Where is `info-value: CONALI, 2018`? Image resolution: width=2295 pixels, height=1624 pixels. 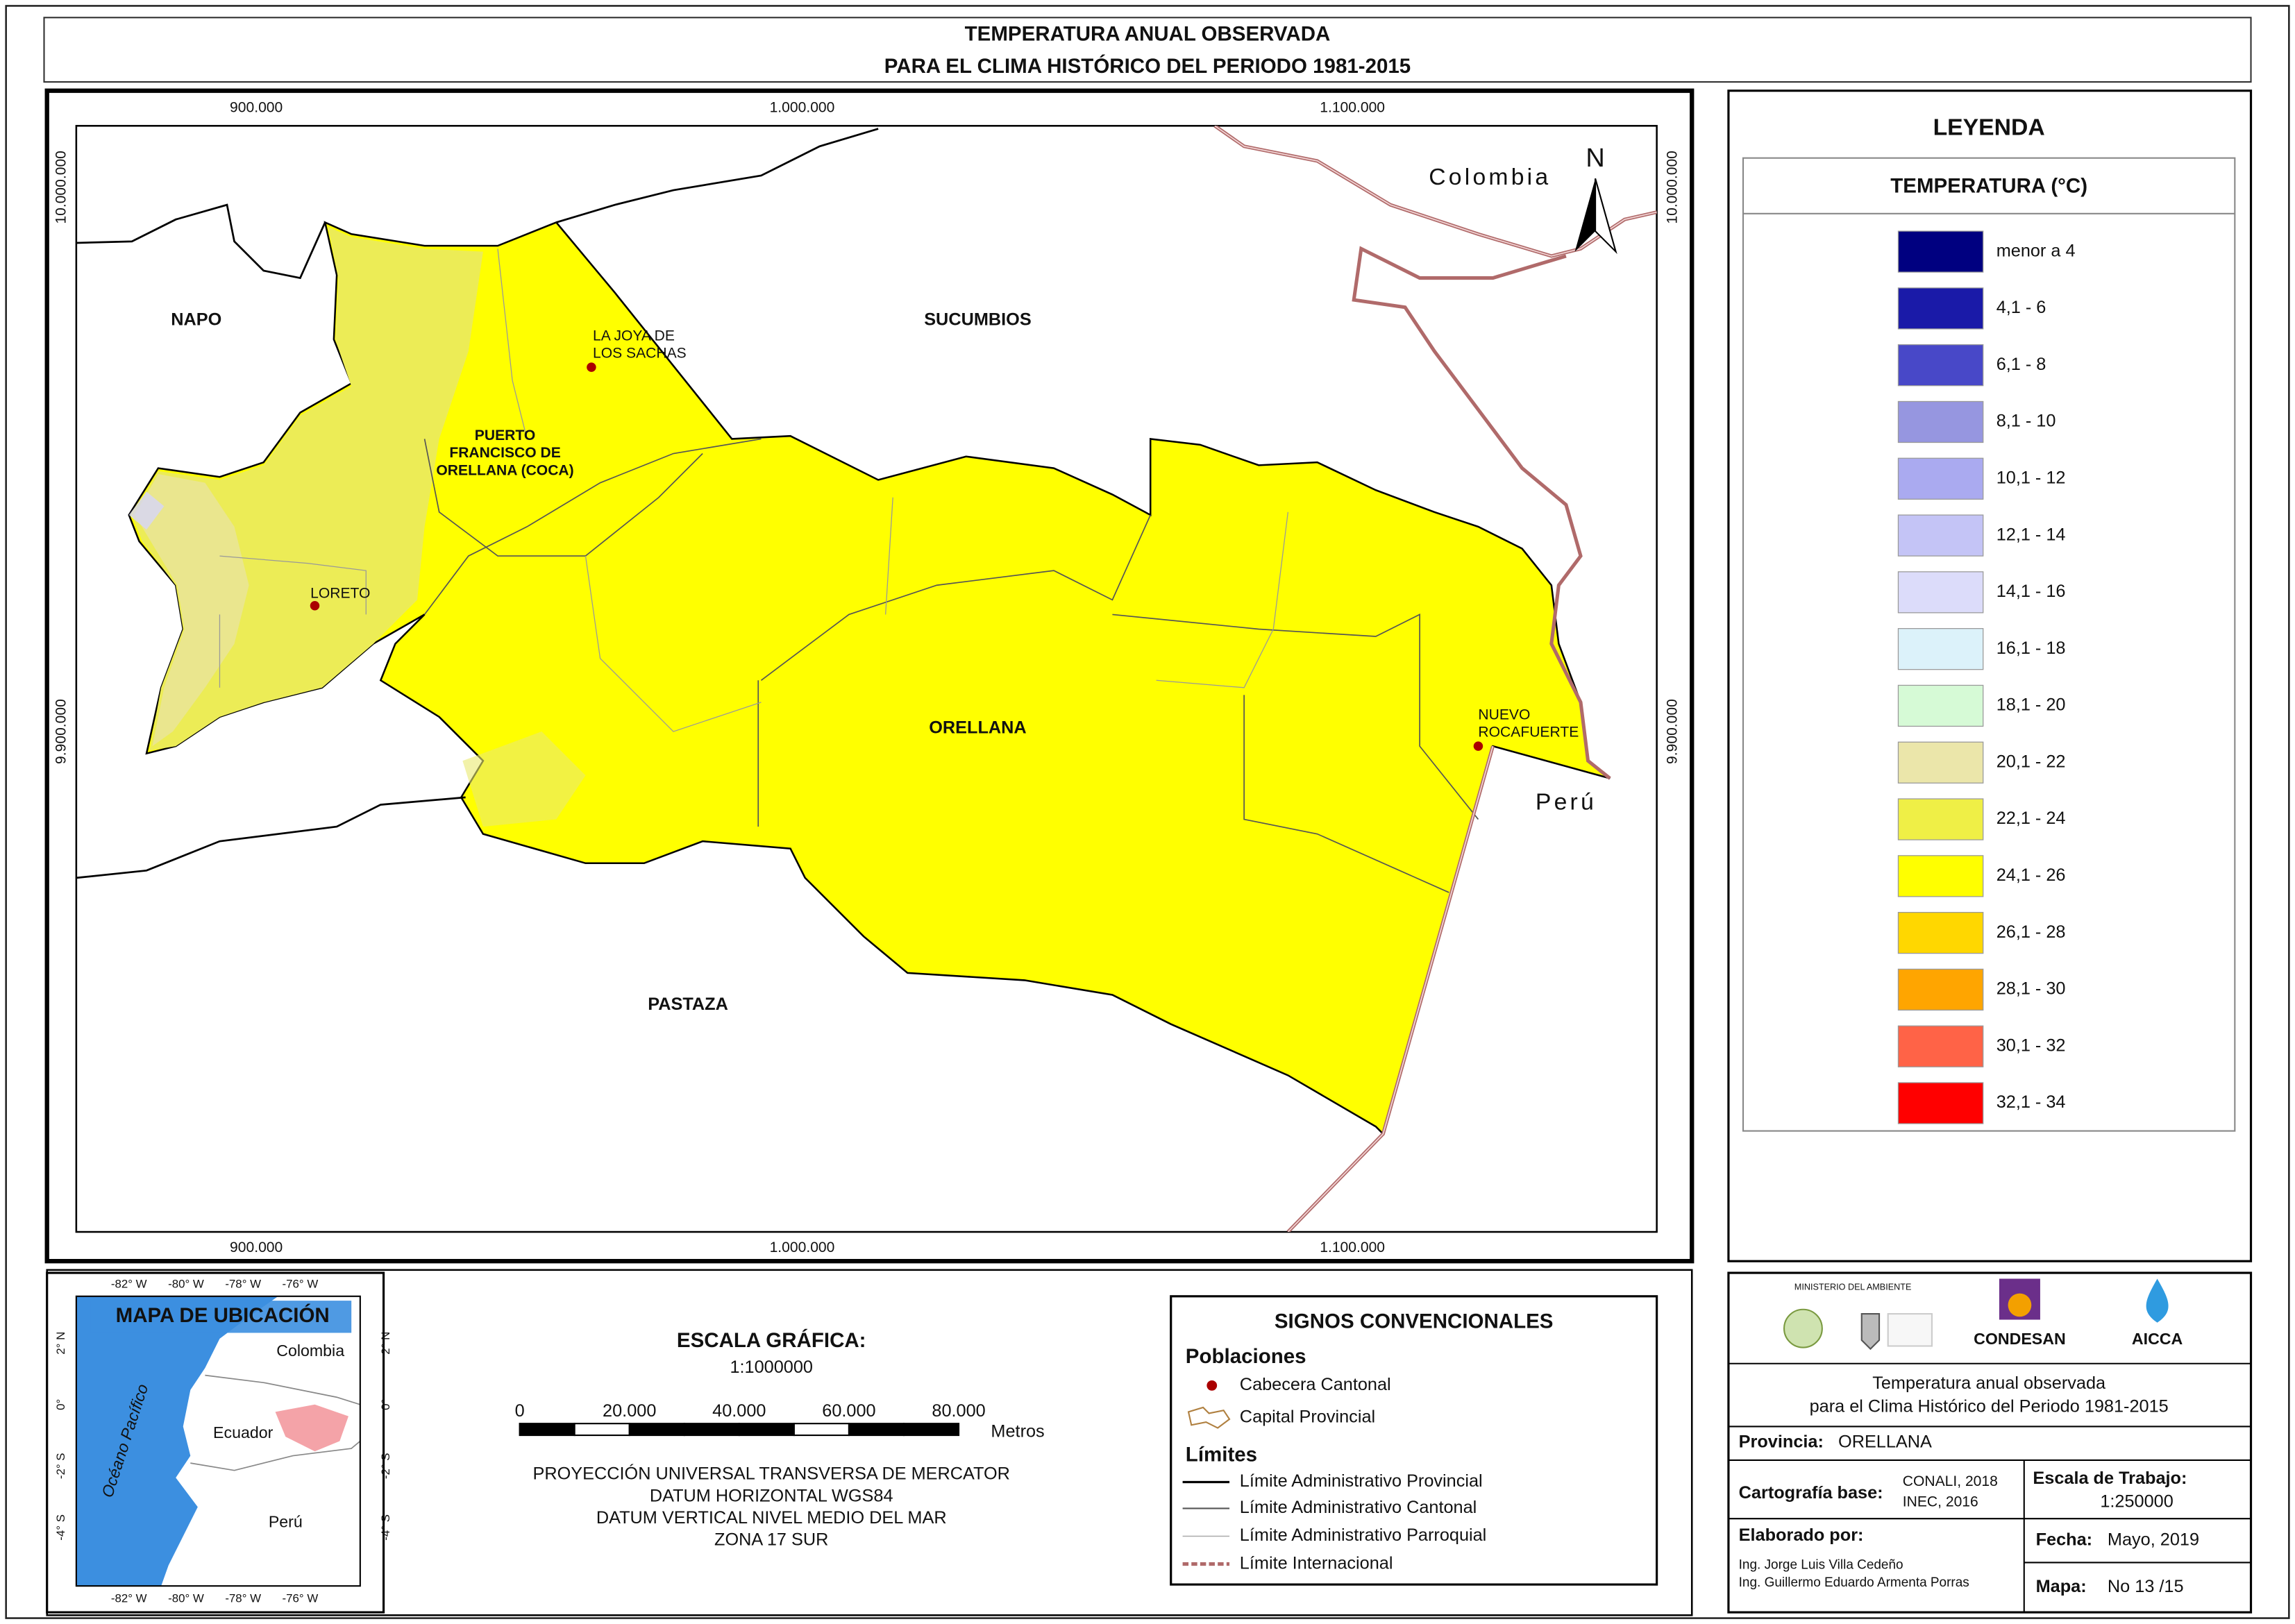 info-value: CONALI, 2018 is located at coordinates (1950, 1481).